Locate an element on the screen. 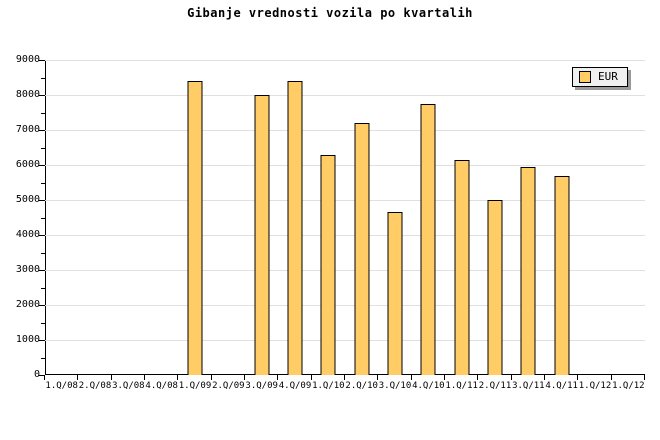 This screenshot has height=440, width=660. bar-1.Q/10 is located at coordinates (328, 264).